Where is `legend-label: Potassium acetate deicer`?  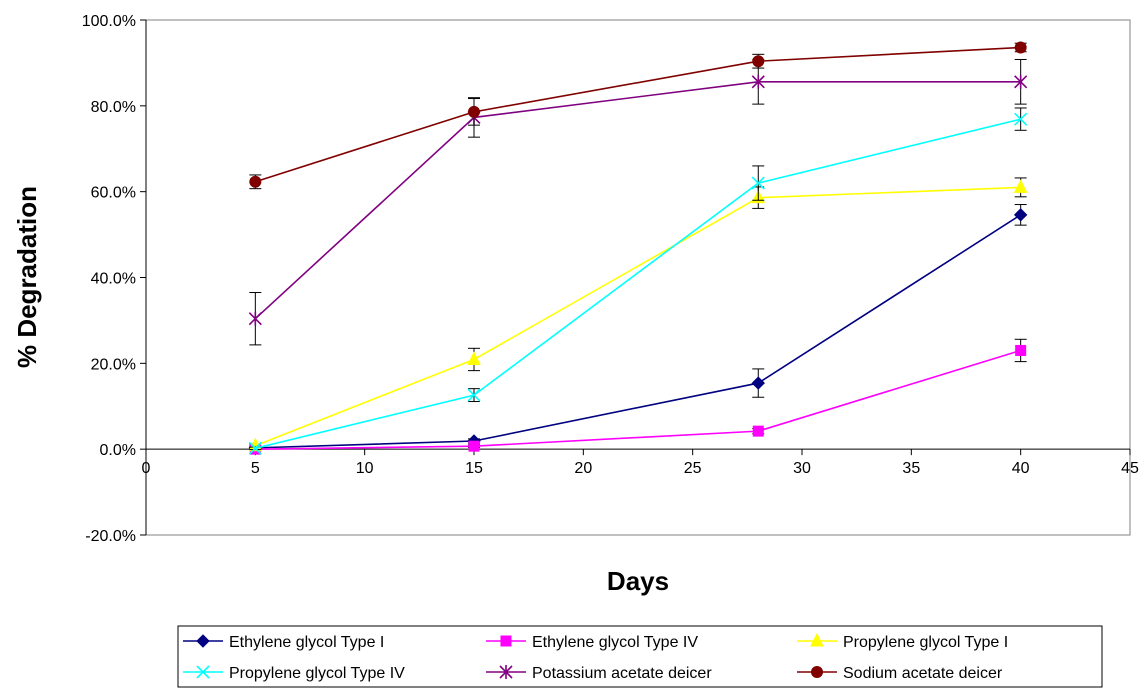 legend-label: Potassium acetate deicer is located at coordinates (622, 673).